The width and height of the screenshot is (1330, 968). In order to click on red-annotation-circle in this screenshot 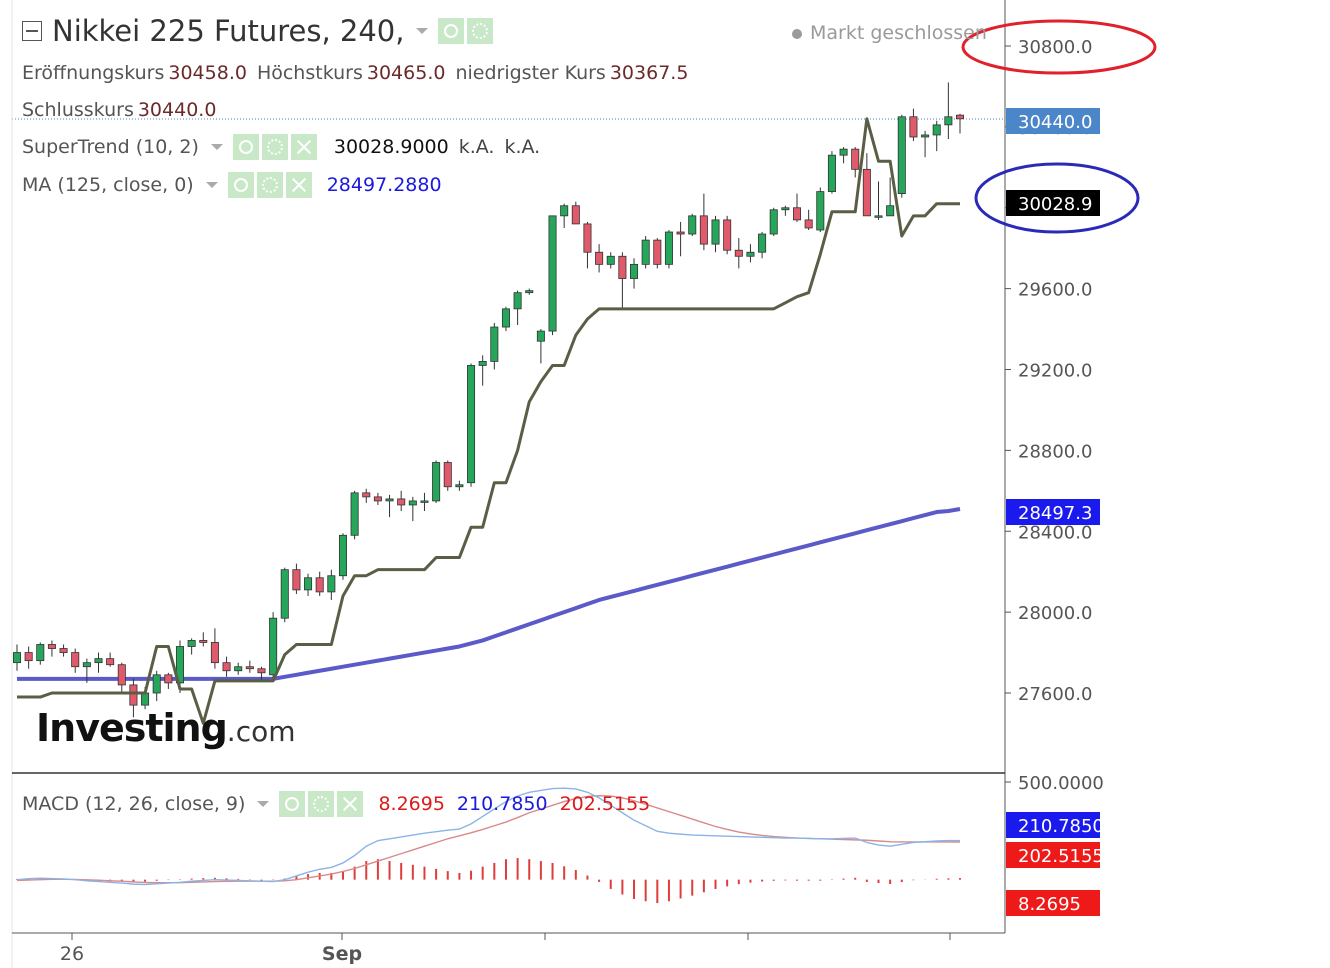, I will do `click(1059, 47)`.